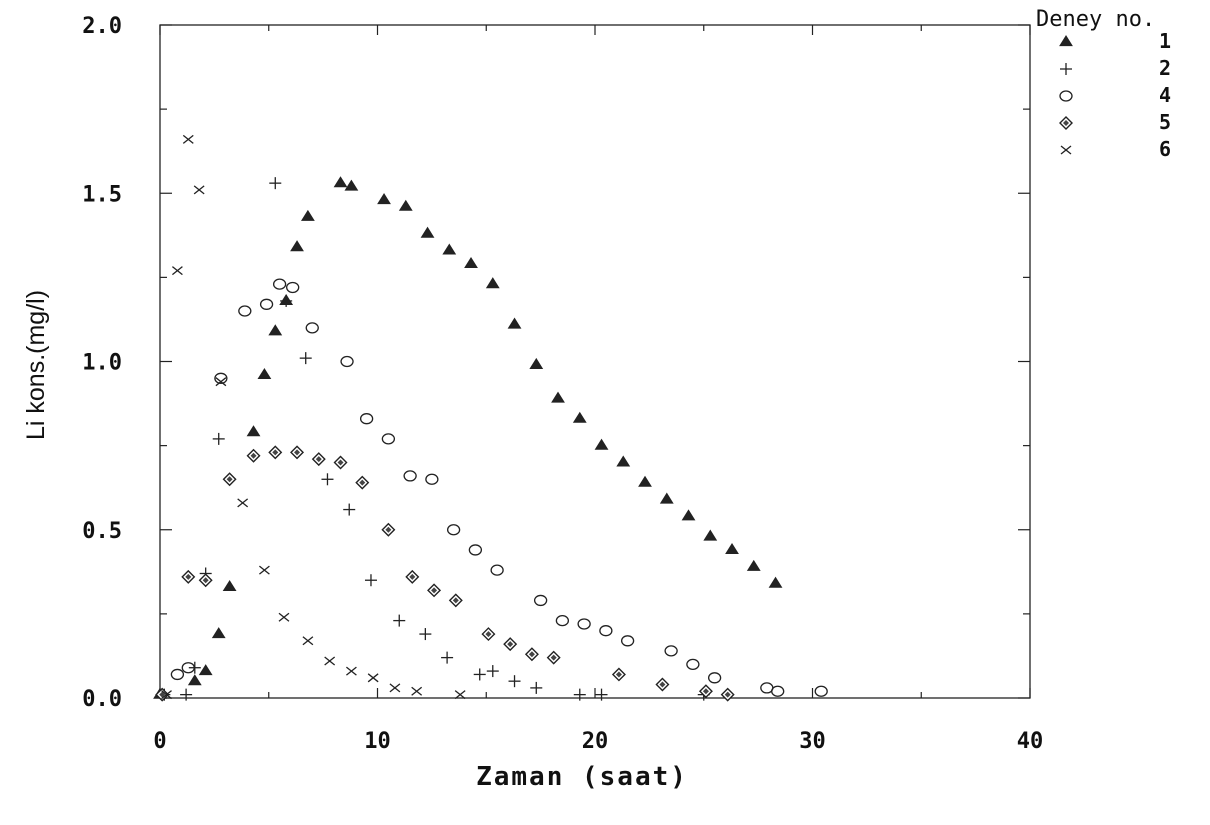  I want to click on legend-label-6: 6, so click(1165, 149).